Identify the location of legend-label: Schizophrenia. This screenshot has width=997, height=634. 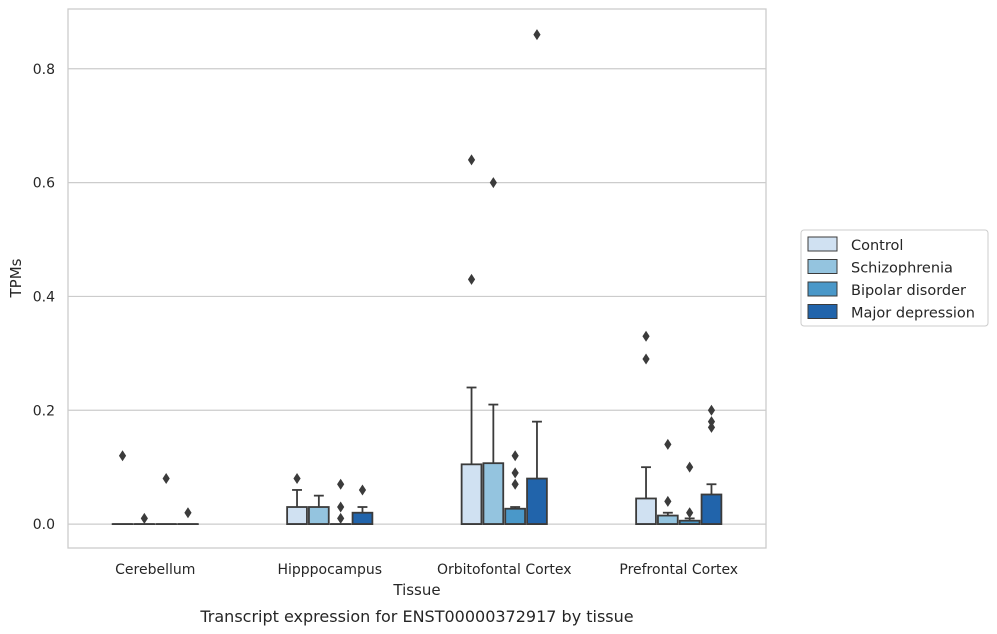
(902, 269).